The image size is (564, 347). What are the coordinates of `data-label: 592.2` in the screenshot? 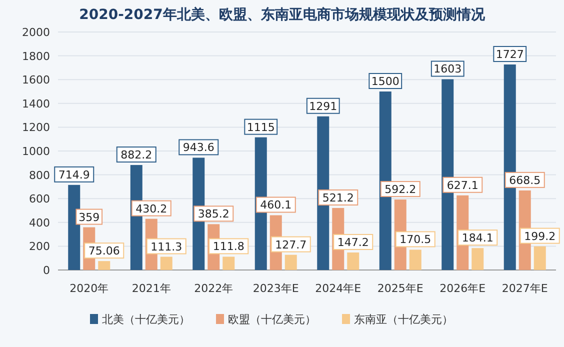 It's located at (400, 189).